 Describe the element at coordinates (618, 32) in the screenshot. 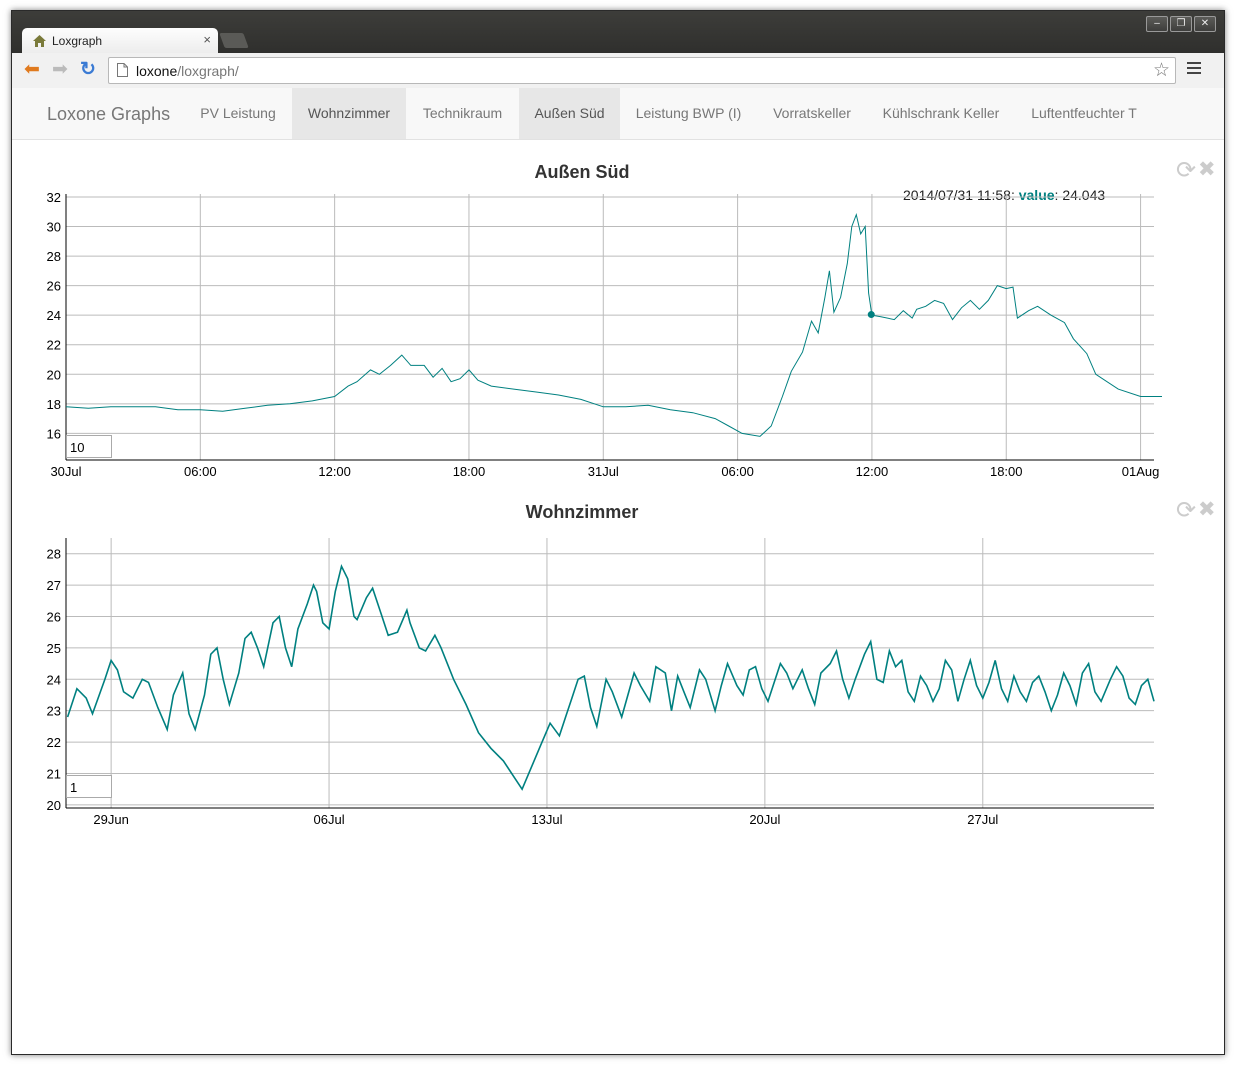

I see `title-bar: Loxgraph × ‒ ❐ ✕` at that location.